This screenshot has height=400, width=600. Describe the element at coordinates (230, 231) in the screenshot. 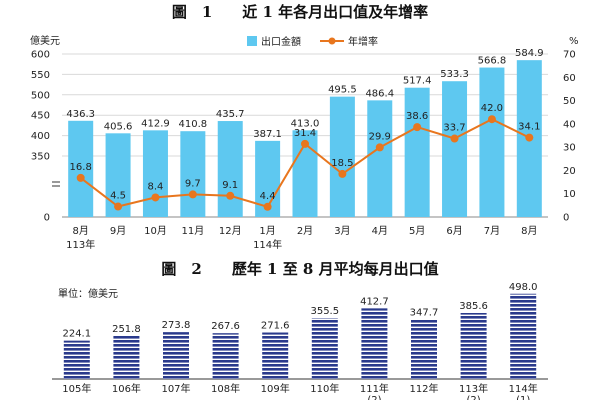

I see `chart1-x-label: 12月` at that location.